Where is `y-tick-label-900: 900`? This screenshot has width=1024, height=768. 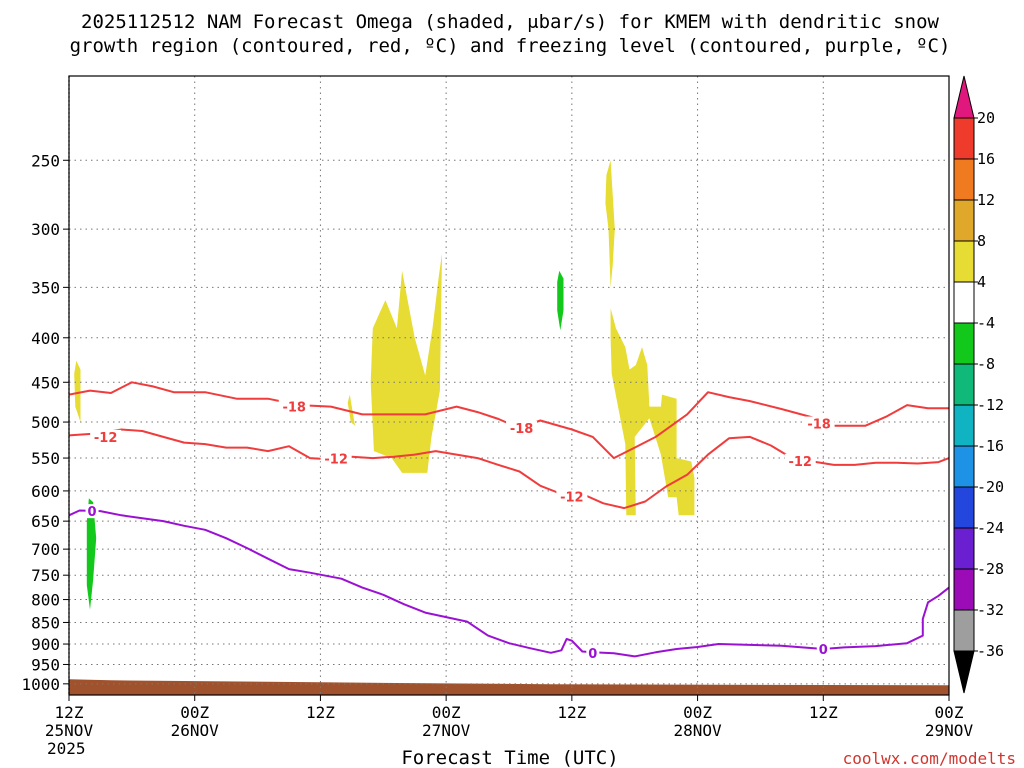 y-tick-label-900: 900 is located at coordinates (45, 644).